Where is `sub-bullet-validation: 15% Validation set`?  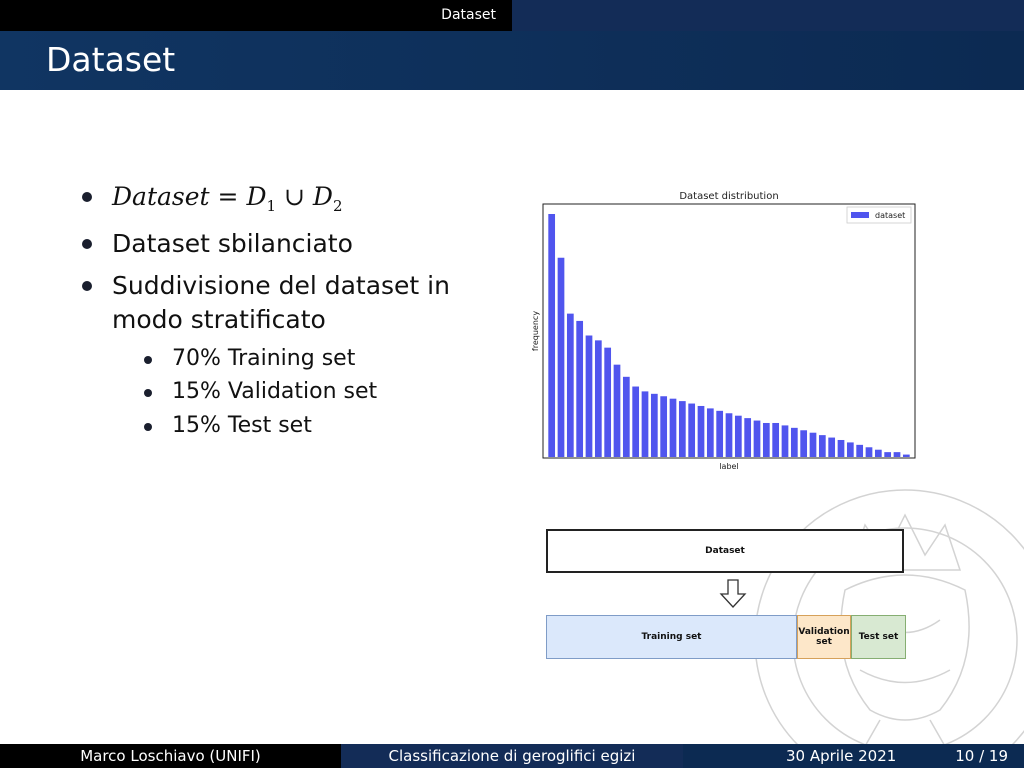
sub-bullet-validation: 15% Validation set is located at coordinates (309, 392).